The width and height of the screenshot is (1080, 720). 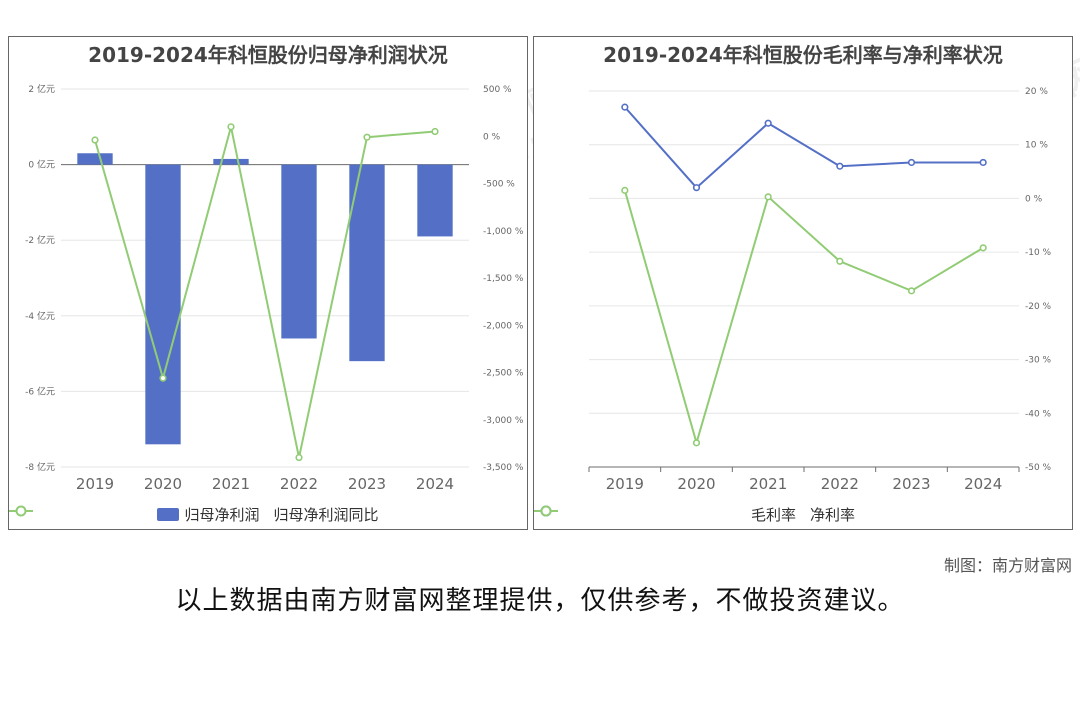 What do you see at coordinates (268, 55) in the screenshot?
I see `chart-title: 2019-2024年科恒股份归母净利润状况` at bounding box center [268, 55].